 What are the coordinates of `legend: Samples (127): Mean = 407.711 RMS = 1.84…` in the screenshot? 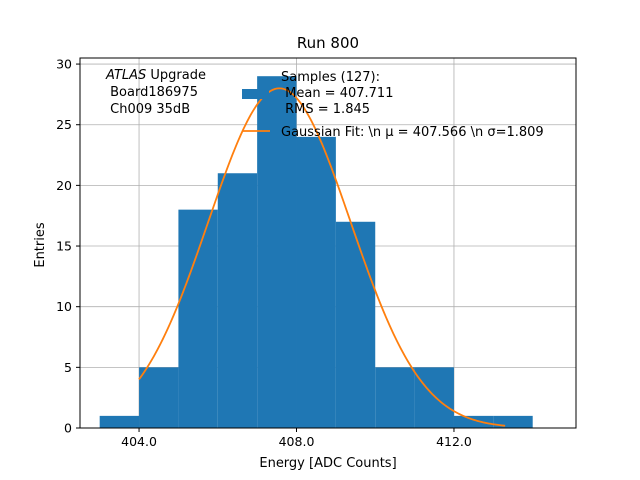 It's located at (393, 105).